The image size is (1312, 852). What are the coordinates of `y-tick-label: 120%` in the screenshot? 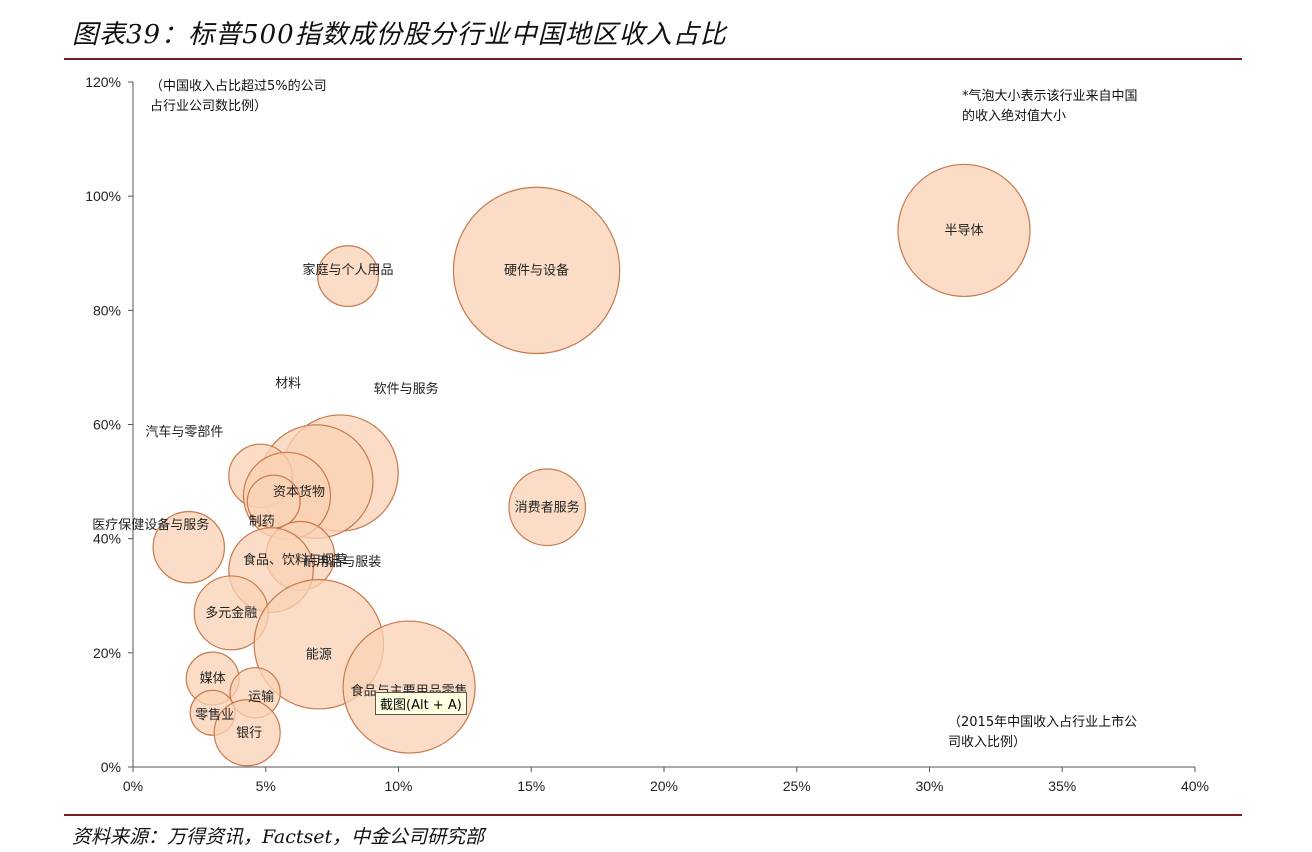 It's located at (103, 82).